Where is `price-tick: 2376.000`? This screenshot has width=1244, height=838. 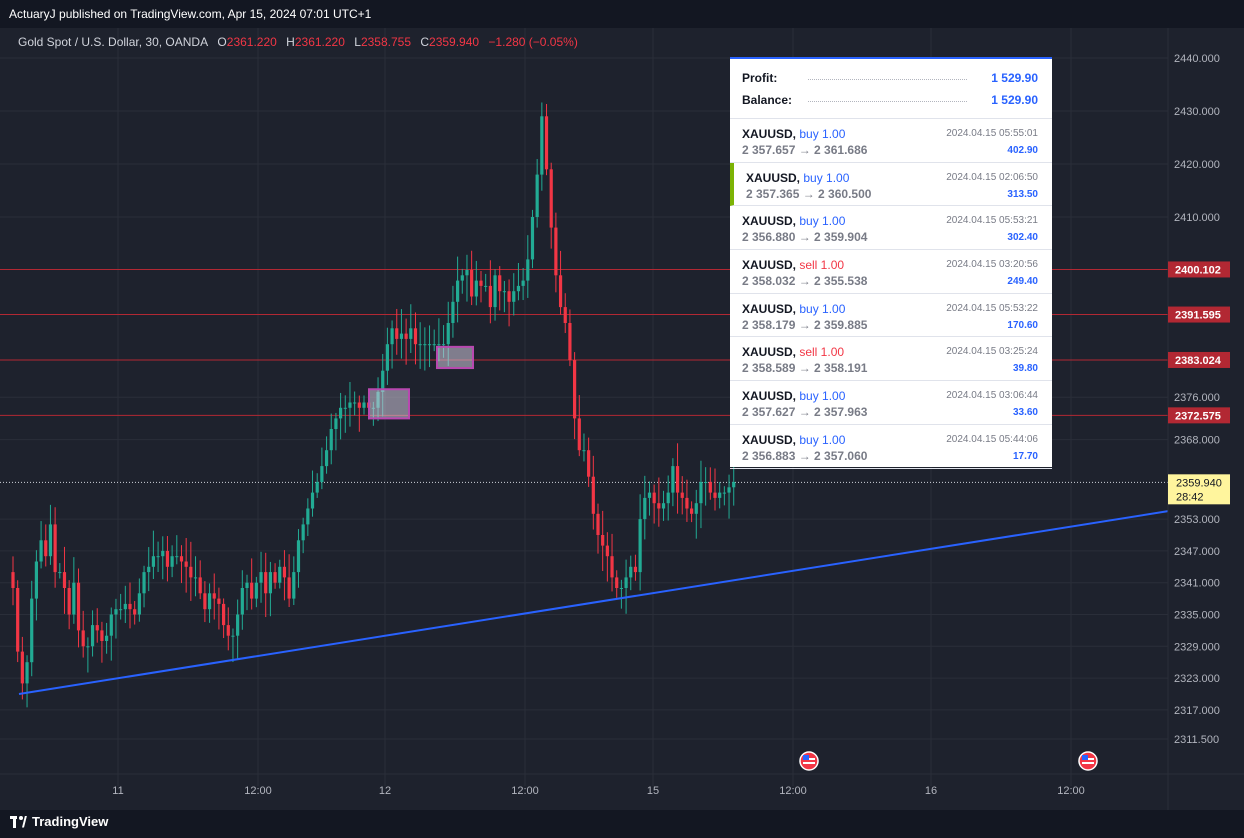 price-tick: 2376.000 is located at coordinates (1197, 398).